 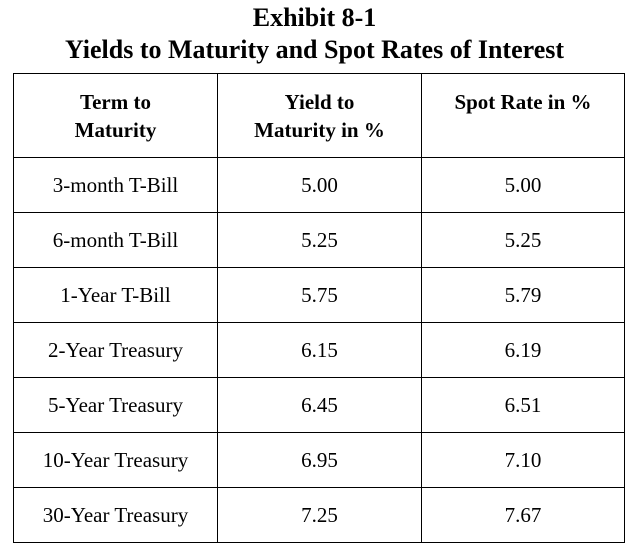 I want to click on yield-cell: 7.25, so click(x=319, y=515).